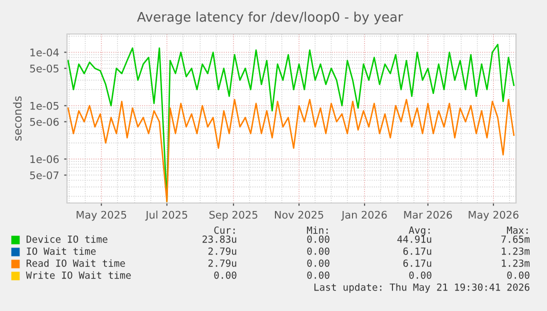  What do you see at coordinates (299, 214) in the screenshot?
I see `x-tick-label: Nov 2025` at bounding box center [299, 214].